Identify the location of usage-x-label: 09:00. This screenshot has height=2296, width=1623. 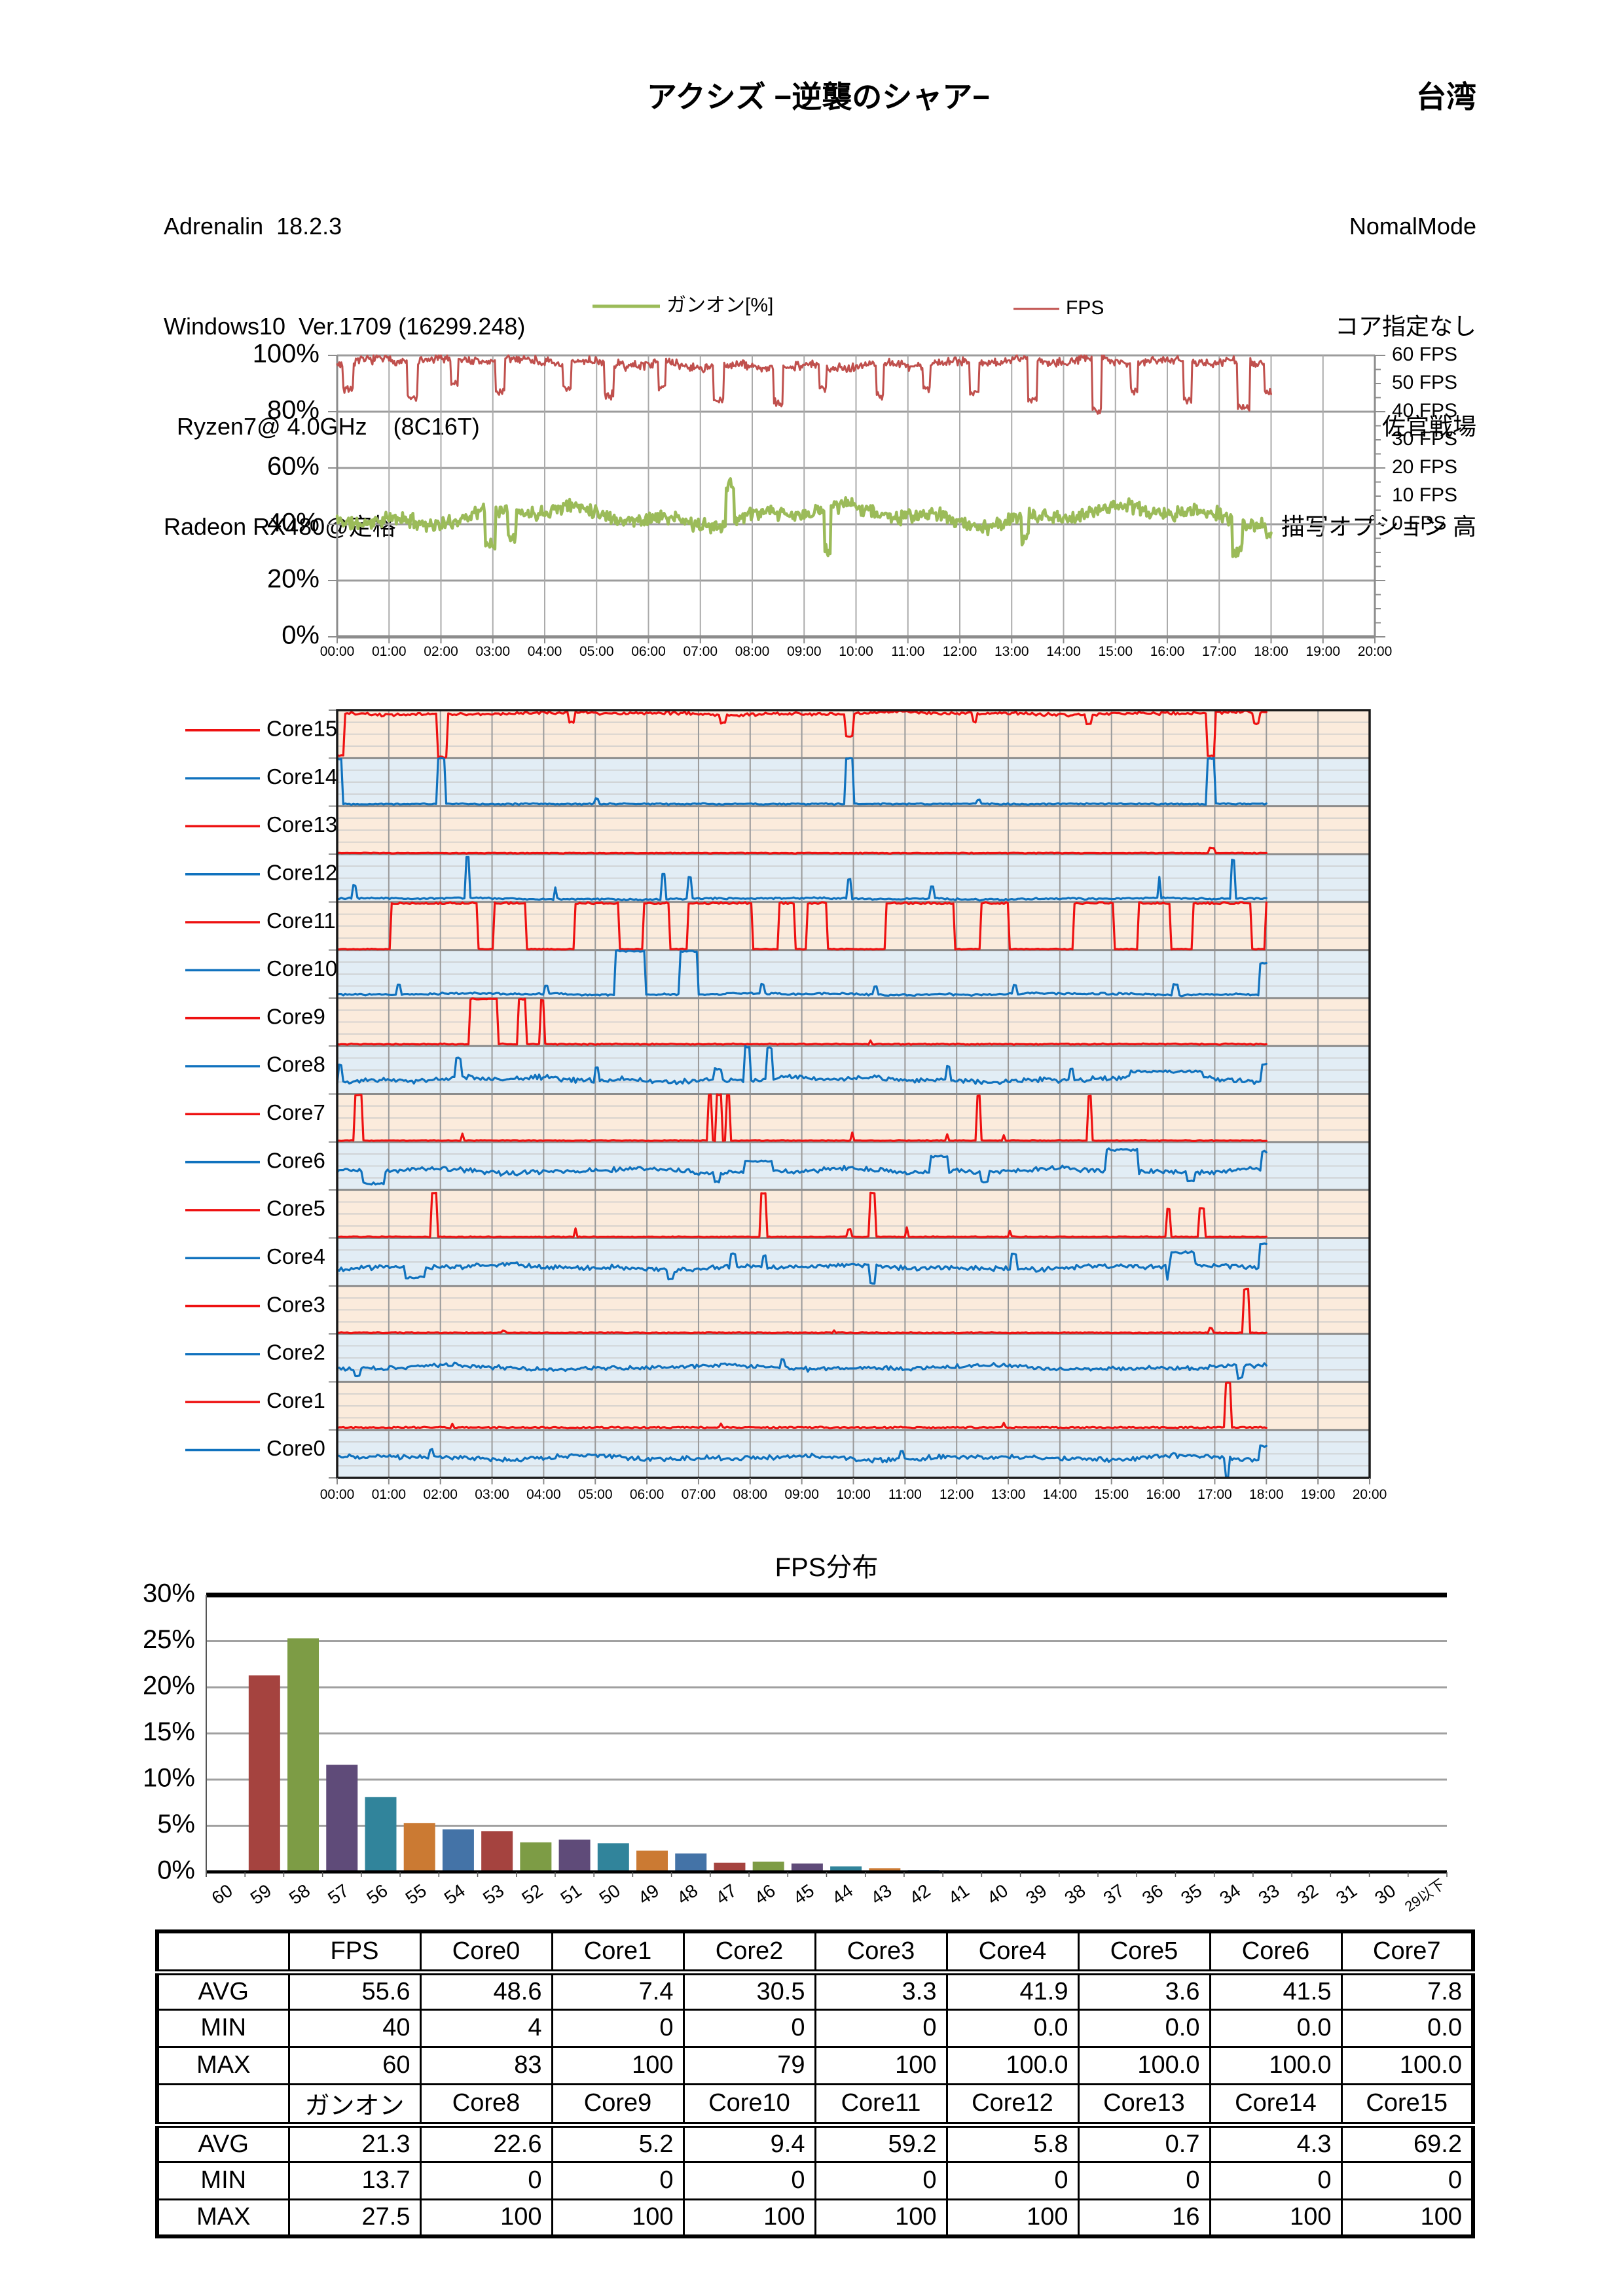
(804, 651).